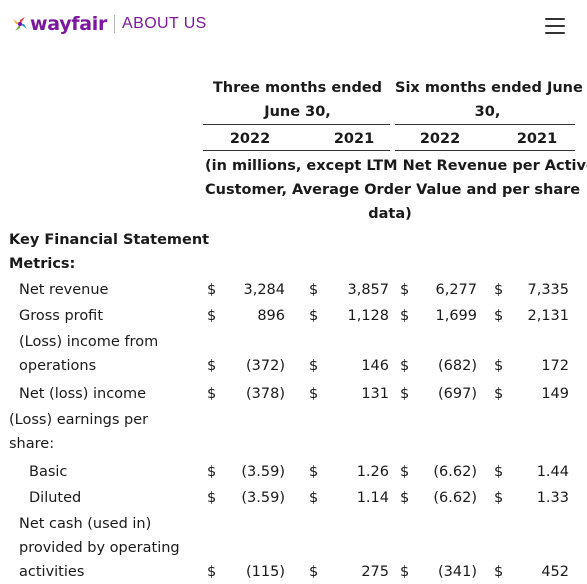 This screenshot has height=584, width=587. What do you see at coordinates (375, 366) in the screenshot?
I see `row-value: 146` at bounding box center [375, 366].